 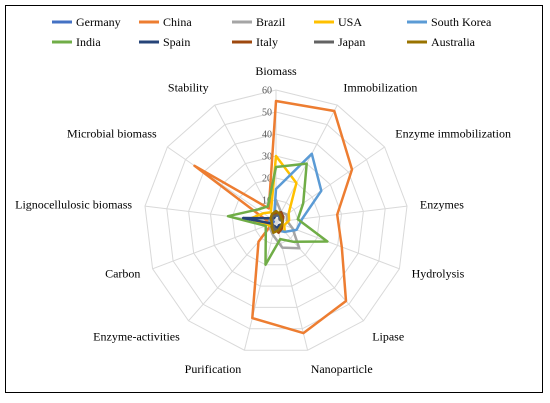 What do you see at coordinates (276, 71) in the screenshot?
I see `axis-label: Biomass` at bounding box center [276, 71].